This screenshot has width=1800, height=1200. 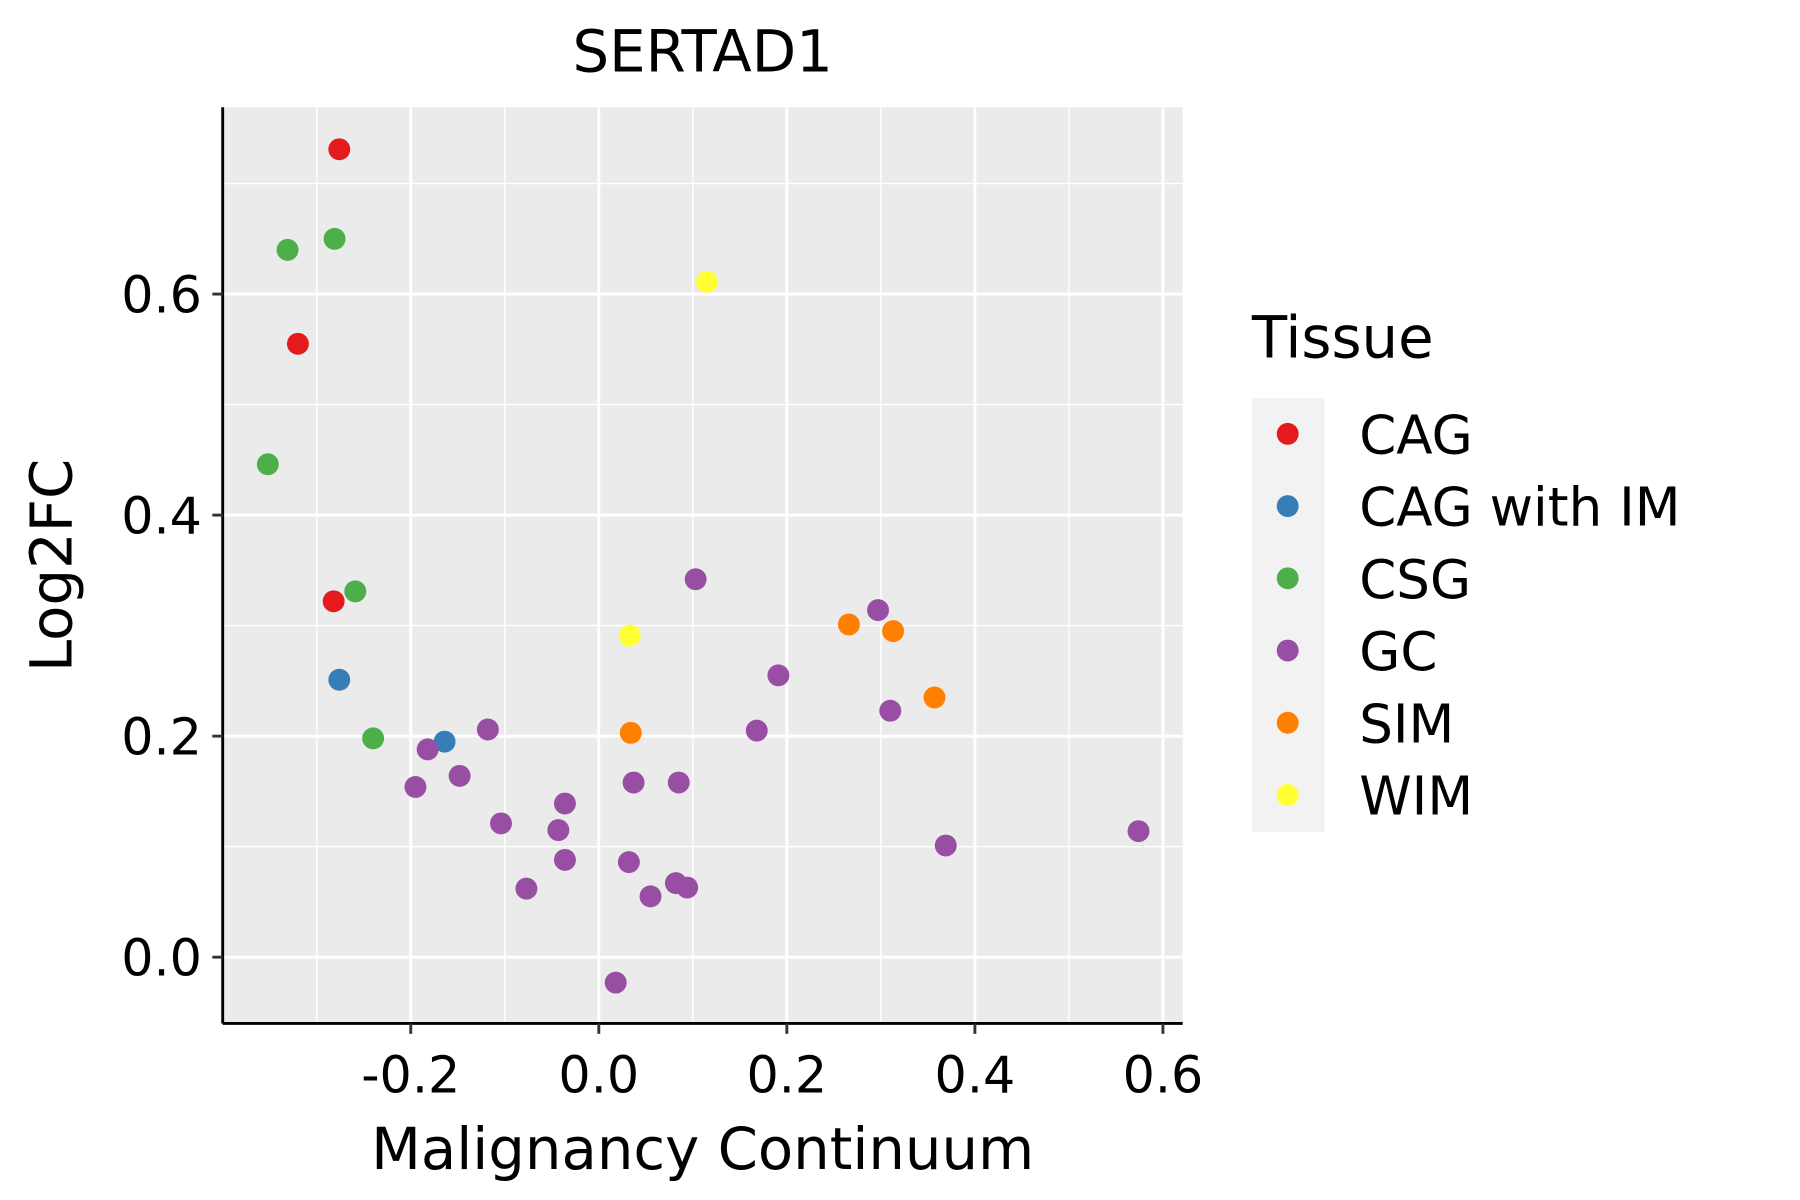 I want to click on legend-item: SIM, so click(x=1365, y=724).